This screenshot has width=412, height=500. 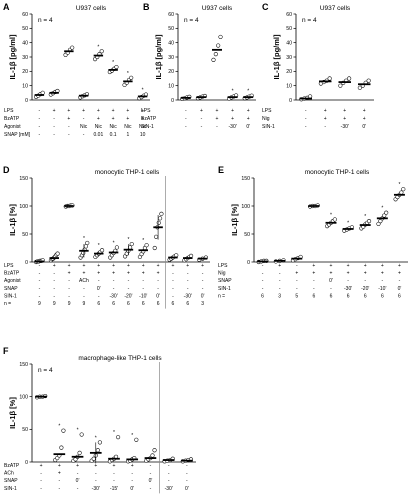 I want to click on row-label: SIN-1, so click(x=268, y=127).